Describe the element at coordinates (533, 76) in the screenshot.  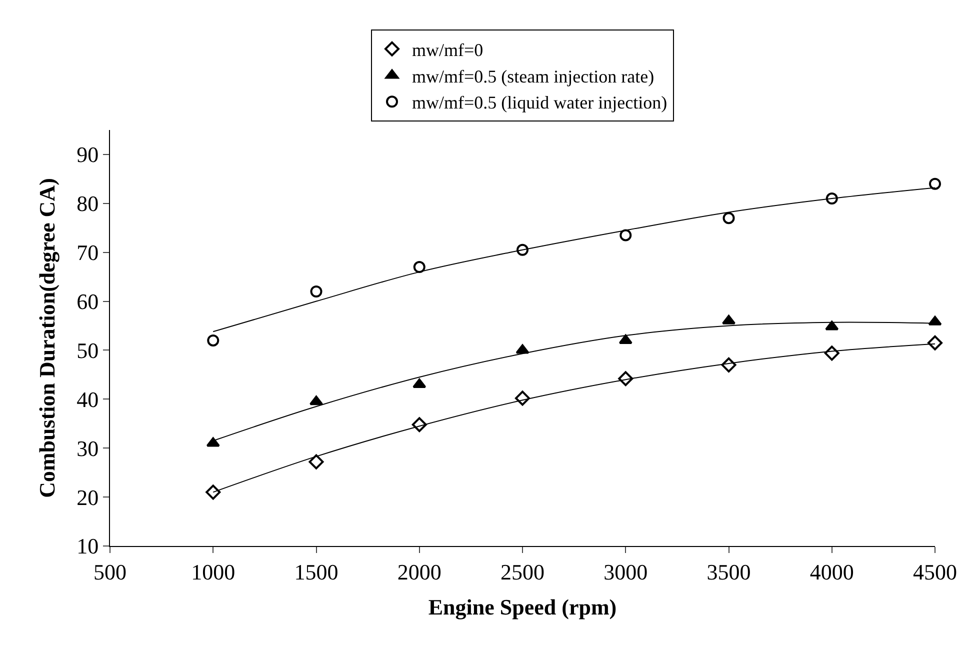
I see `legend-label: mw/mf=0.5 (steam injection rate)` at that location.